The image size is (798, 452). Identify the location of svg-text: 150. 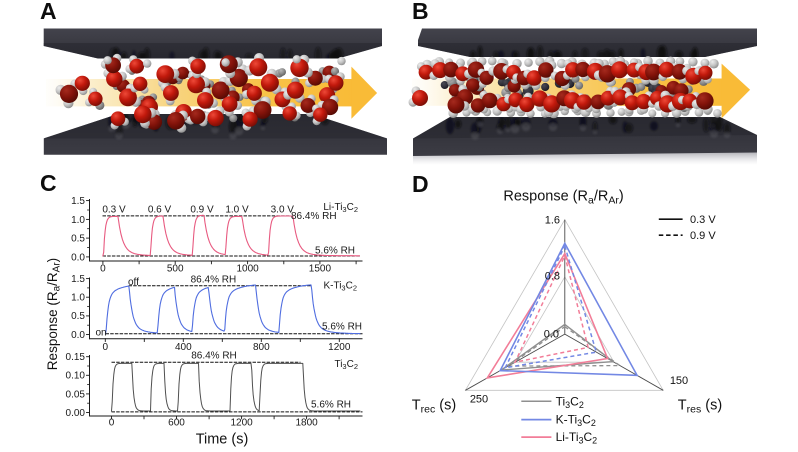
(679, 381).